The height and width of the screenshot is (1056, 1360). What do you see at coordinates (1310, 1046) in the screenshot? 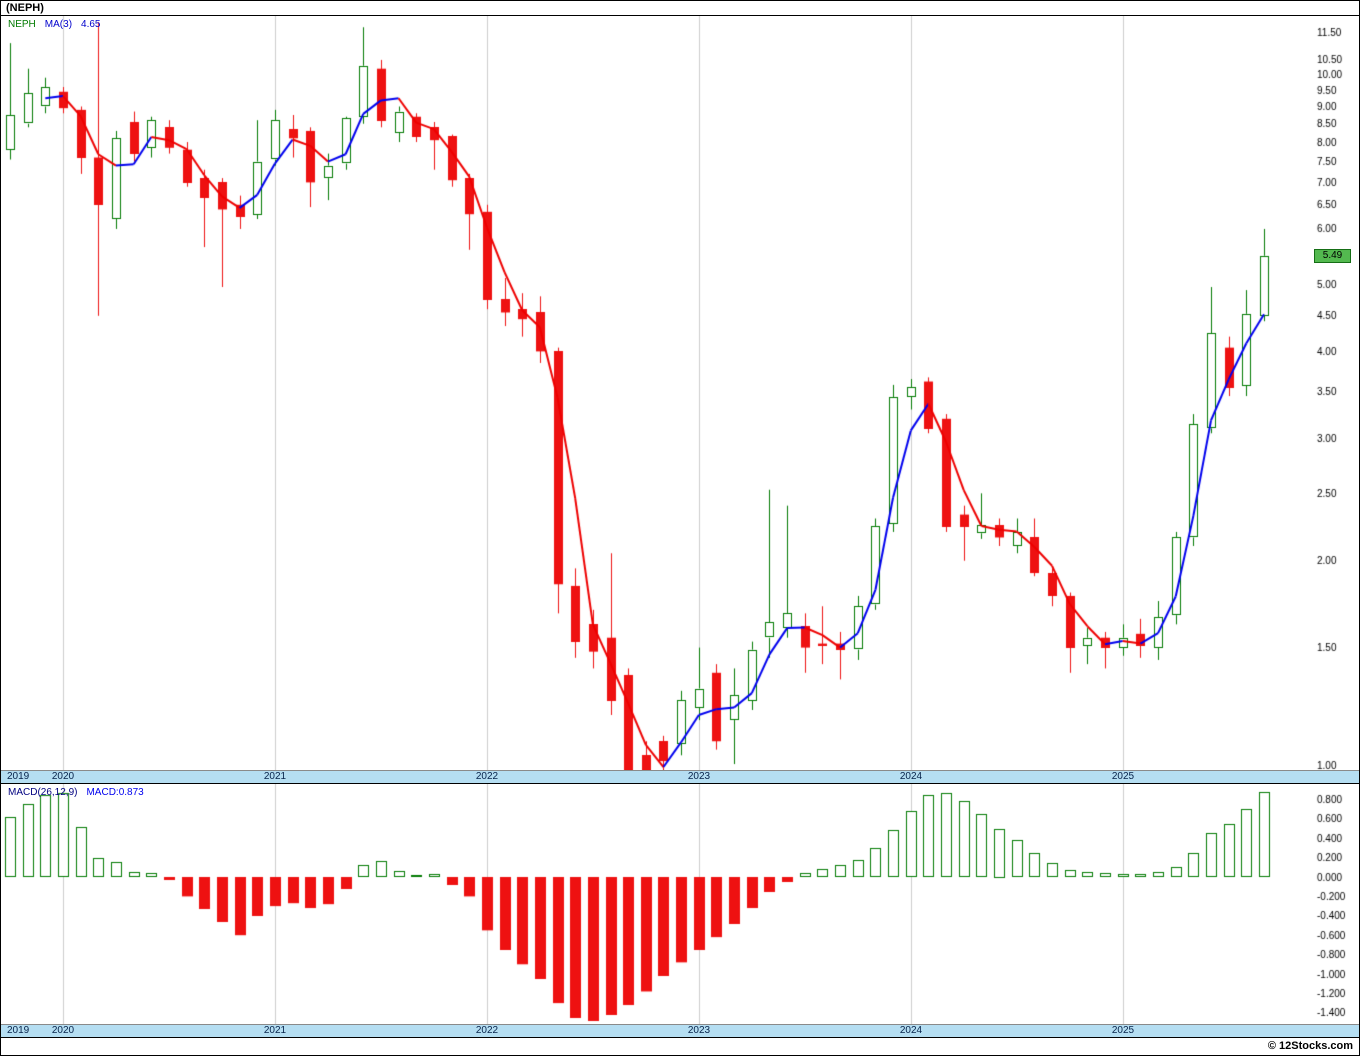
I see `copyright-label: © 12Stocks.com` at bounding box center [1310, 1046].